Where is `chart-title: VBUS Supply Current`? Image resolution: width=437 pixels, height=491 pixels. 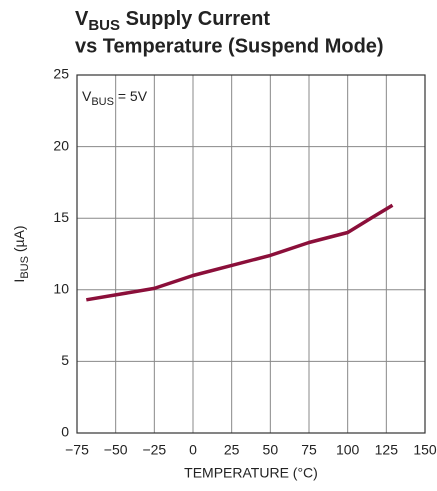 chart-title: VBUS Supply Current is located at coordinates (172, 21).